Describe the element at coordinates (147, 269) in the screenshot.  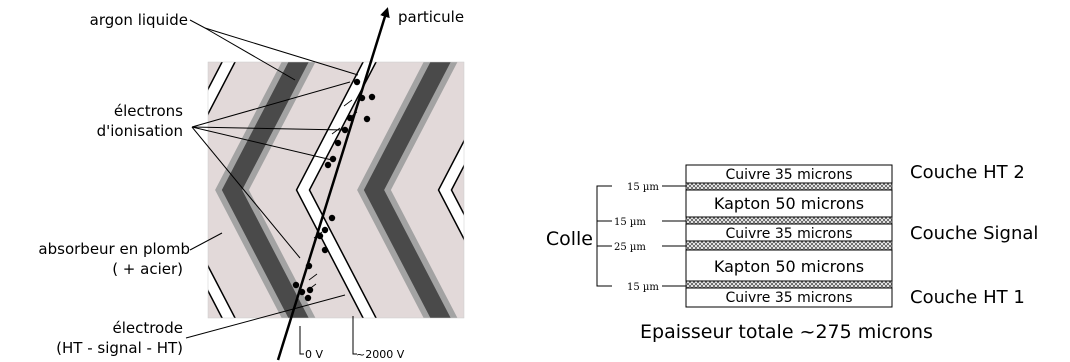
I see `absorber-label-line2: ( + acier)` at that location.